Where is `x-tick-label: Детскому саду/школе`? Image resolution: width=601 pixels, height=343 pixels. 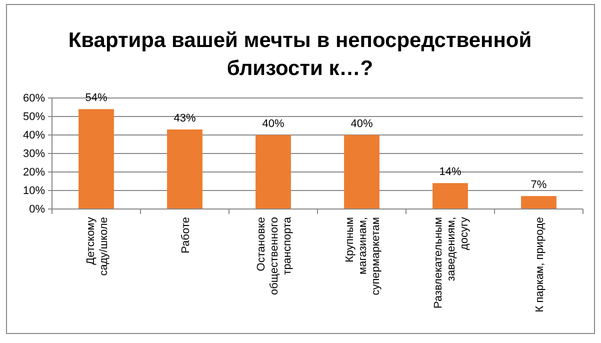
x-tick-label: Детскому саду/школе is located at coordinates (97, 246).